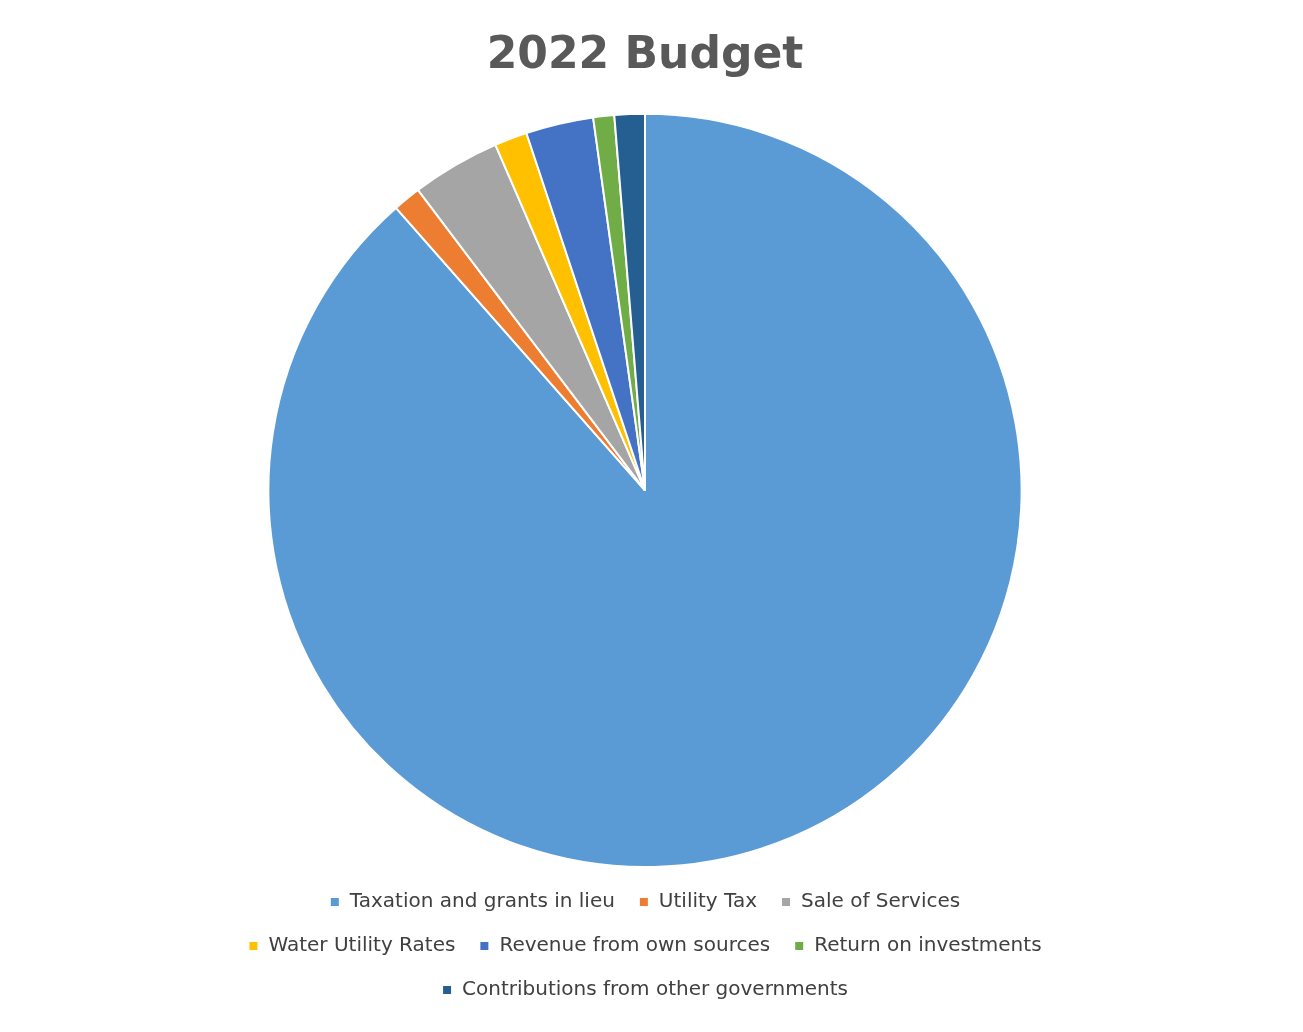  Describe the element at coordinates (645, 52) in the screenshot. I see `chart-title: 2022 Budget` at that location.